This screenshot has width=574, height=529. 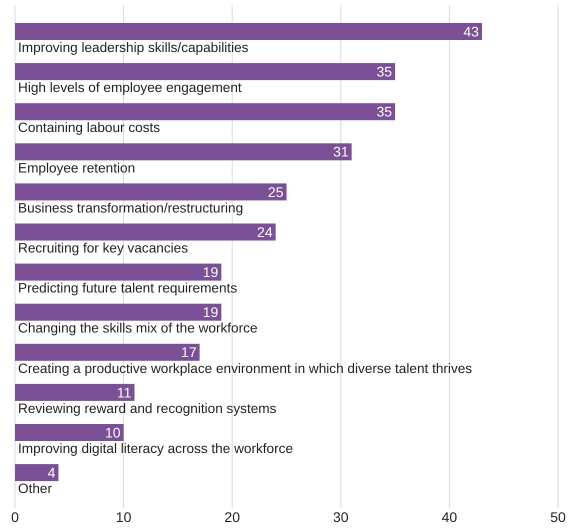 I want to click on data-label: 24, so click(x=265, y=232).